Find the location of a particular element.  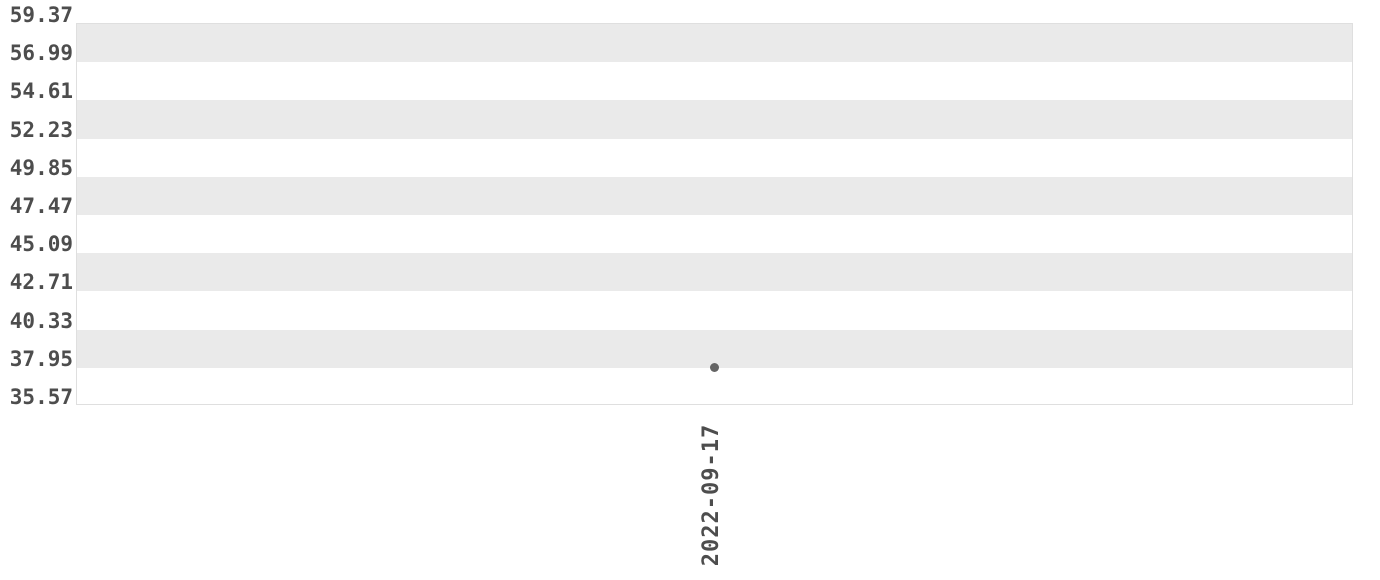

y-axis-tick-label: 52.23 is located at coordinates (41, 129).